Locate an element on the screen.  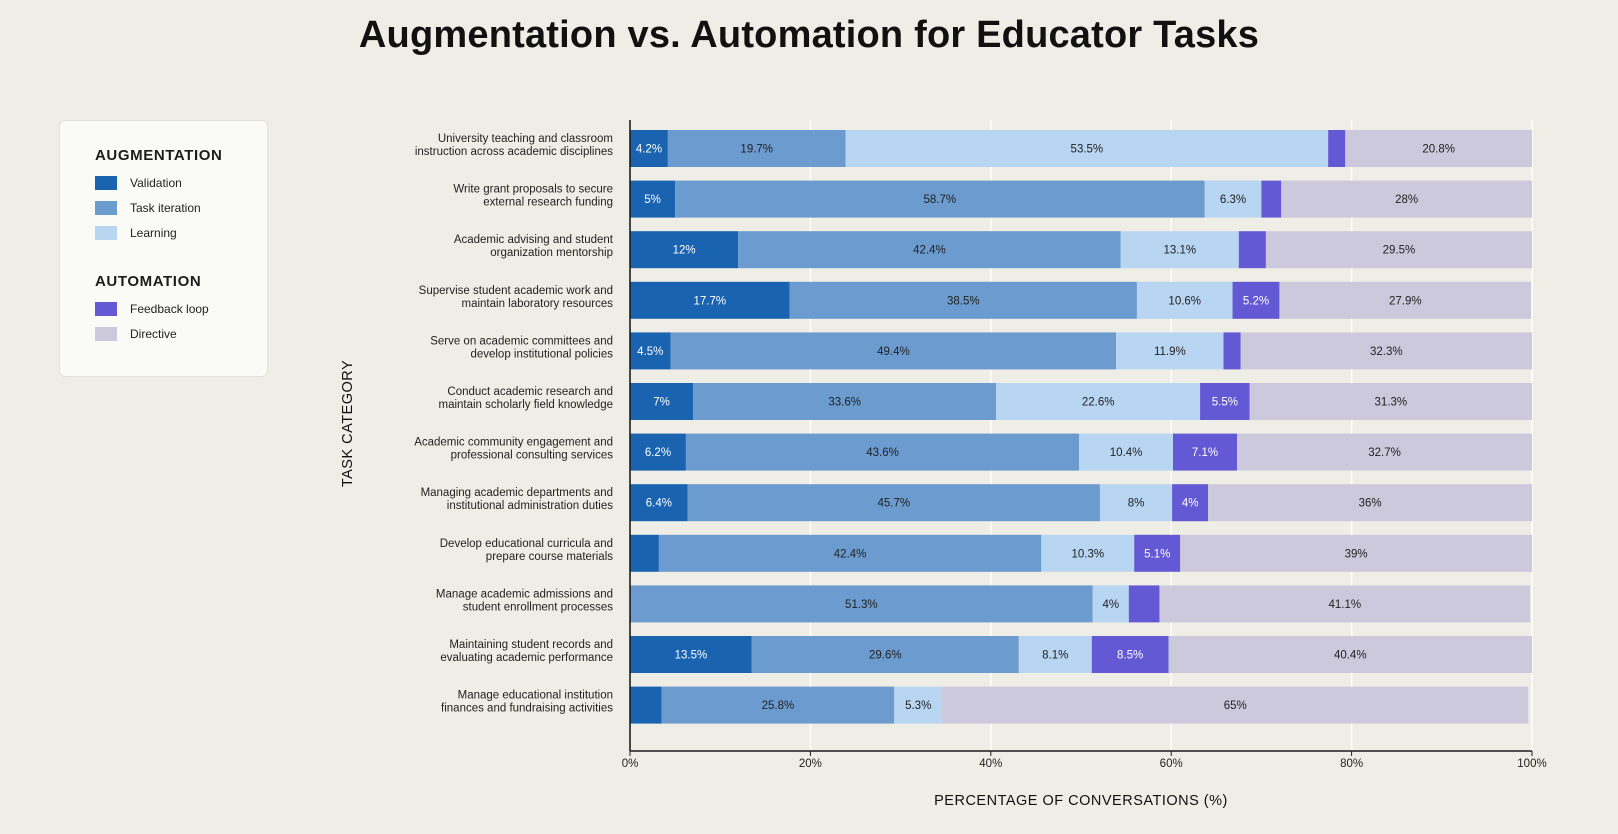
category-label-line: institutional administration duties is located at coordinates (530, 506).